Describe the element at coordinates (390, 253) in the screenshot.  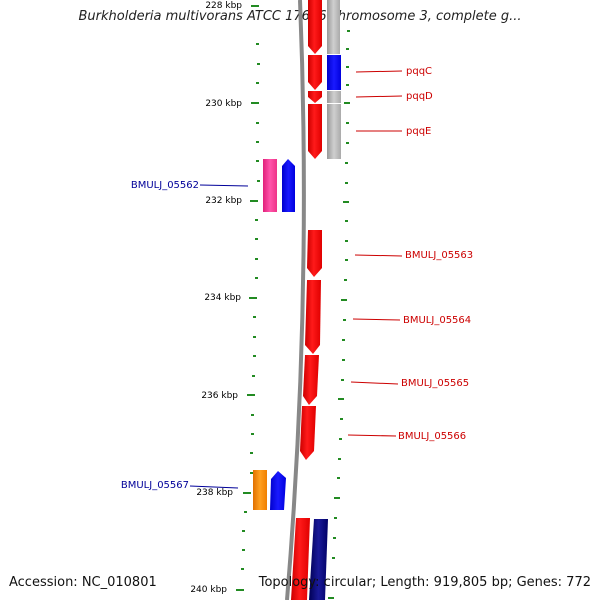
I see `gene-BMULJ_05563: BMULJ_05563` at that location.